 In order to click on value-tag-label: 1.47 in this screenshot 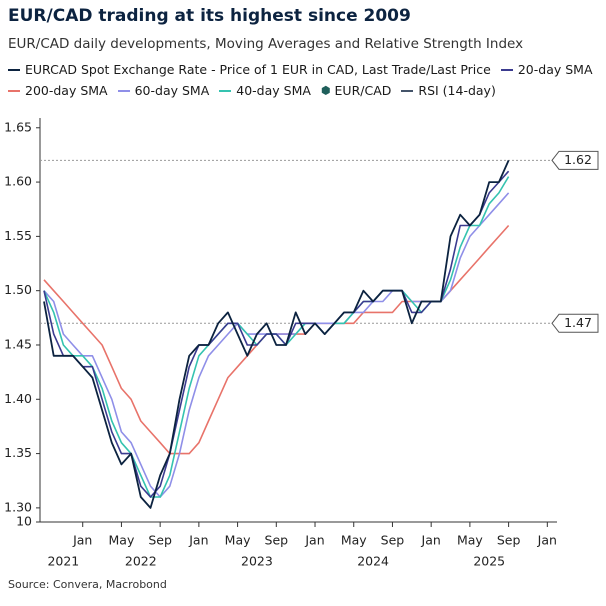, I will do `click(578, 322)`.